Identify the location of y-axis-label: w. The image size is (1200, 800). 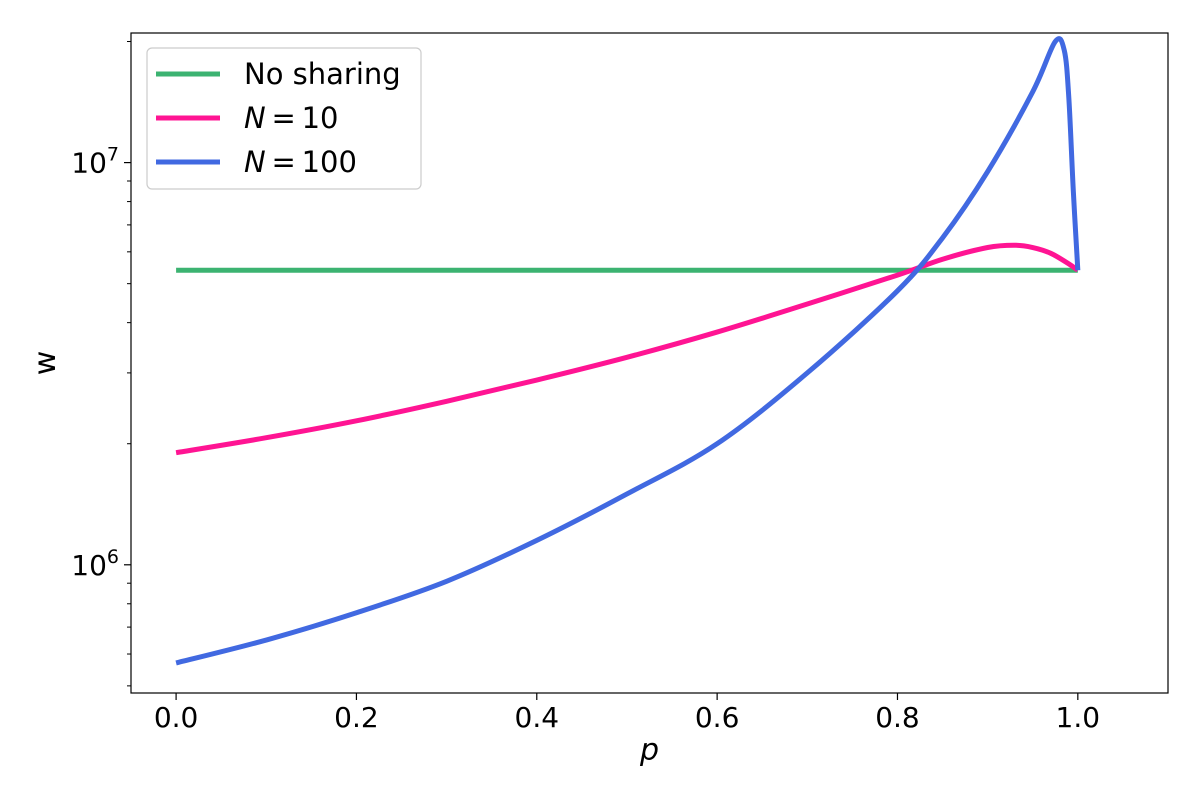
(45, 363).